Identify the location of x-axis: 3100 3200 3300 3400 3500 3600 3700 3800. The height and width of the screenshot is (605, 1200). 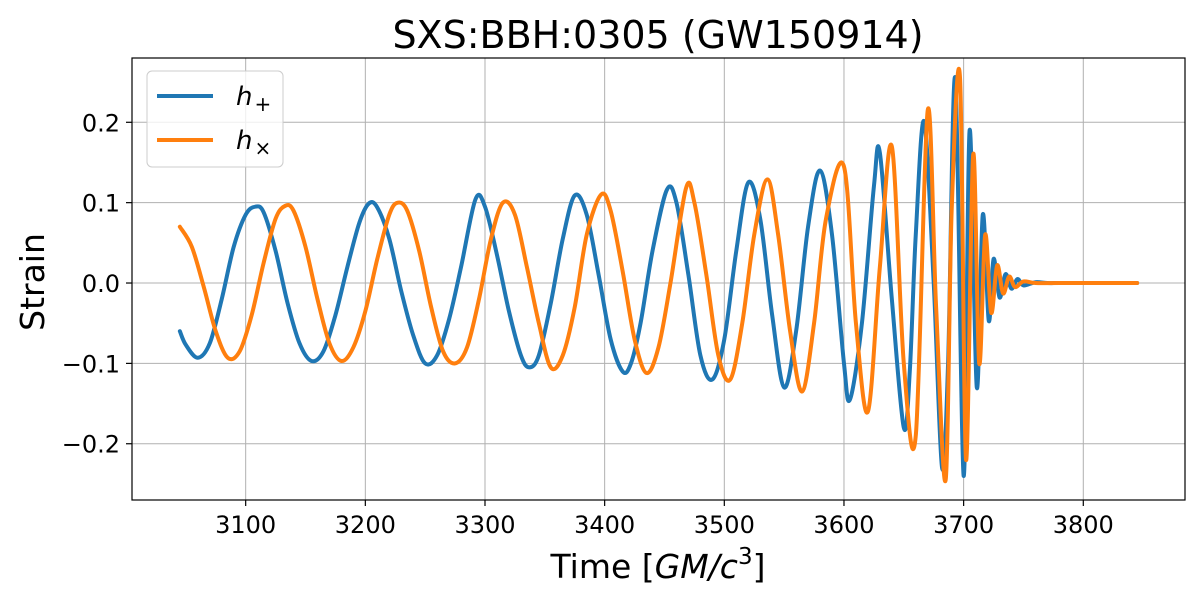
(664, 519).